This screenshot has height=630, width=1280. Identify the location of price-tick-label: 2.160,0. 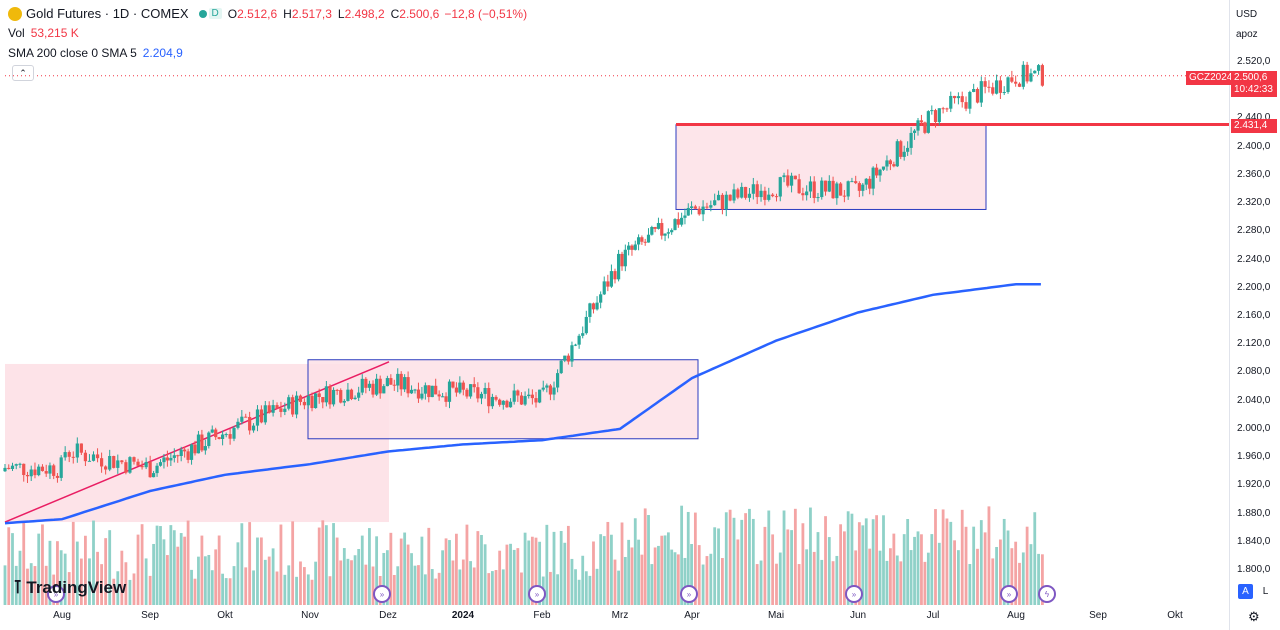
(1254, 315).